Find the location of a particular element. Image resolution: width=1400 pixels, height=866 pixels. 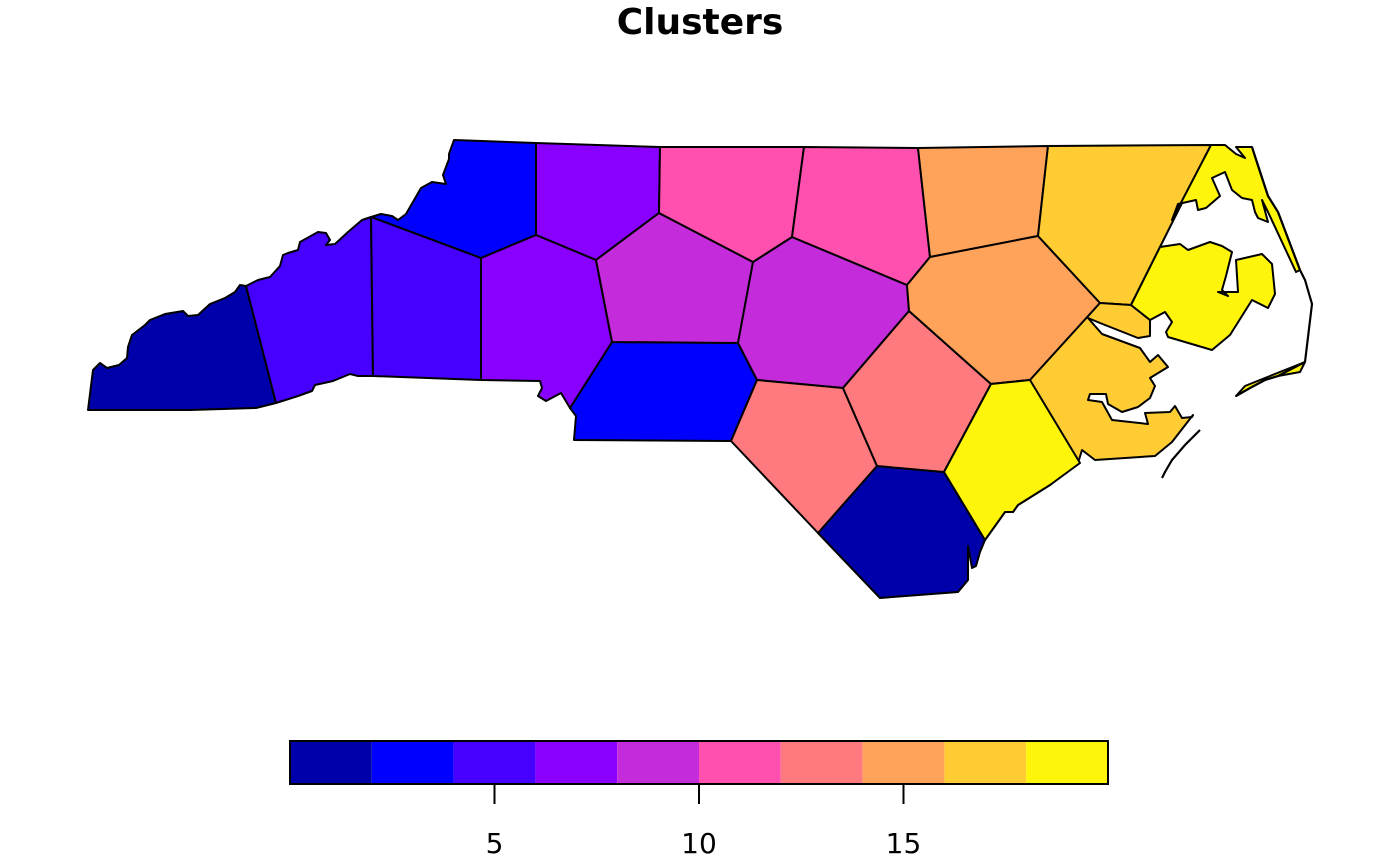

region-cluster-4-central is located at coordinates (546, 321).